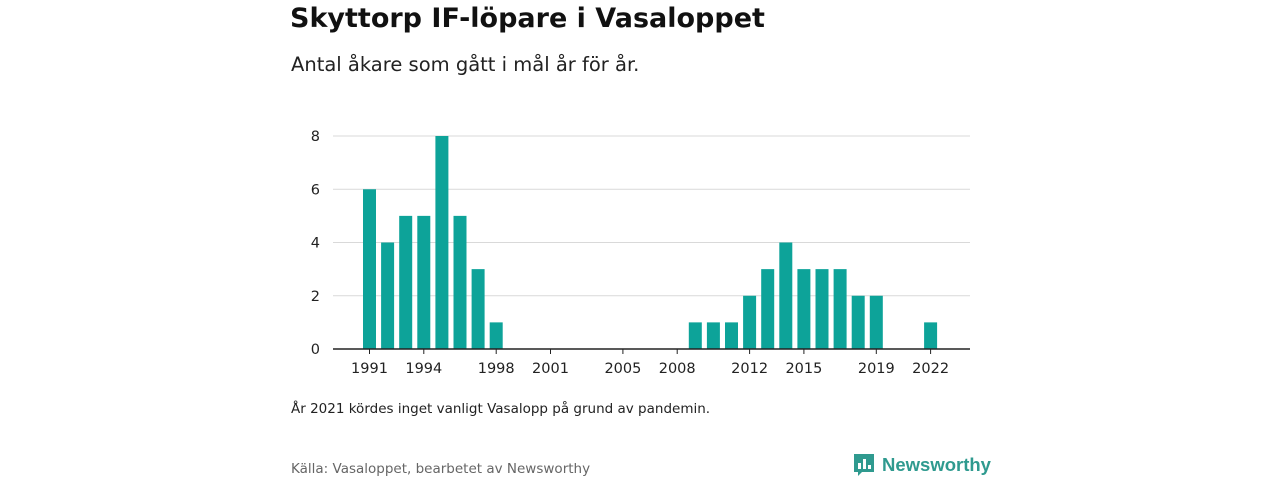 This screenshot has height=480, width=1280. I want to click on bar-2015, so click(804, 309).